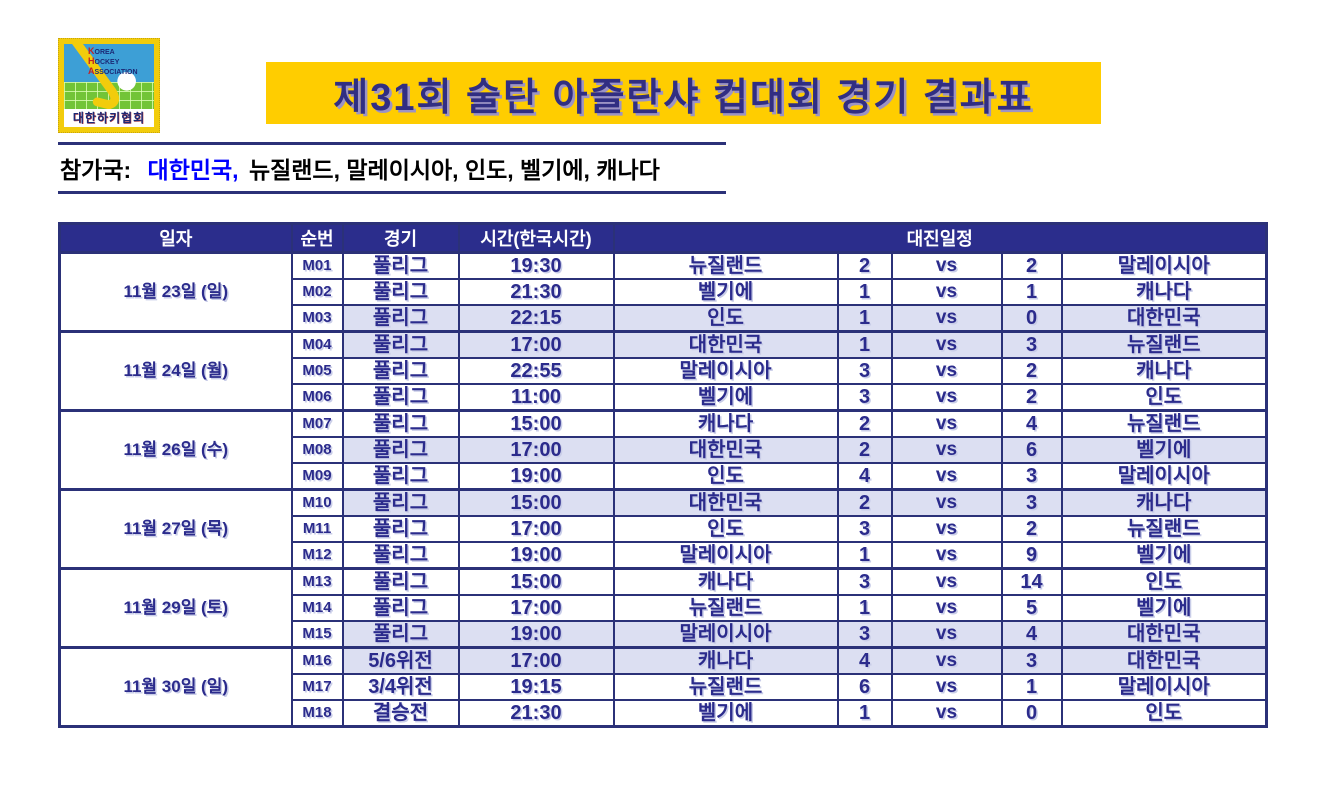 Image resolution: width=1326 pixels, height=804 pixels. What do you see at coordinates (940, 238) in the screenshot?
I see `header-schedule: 대진일정` at bounding box center [940, 238].